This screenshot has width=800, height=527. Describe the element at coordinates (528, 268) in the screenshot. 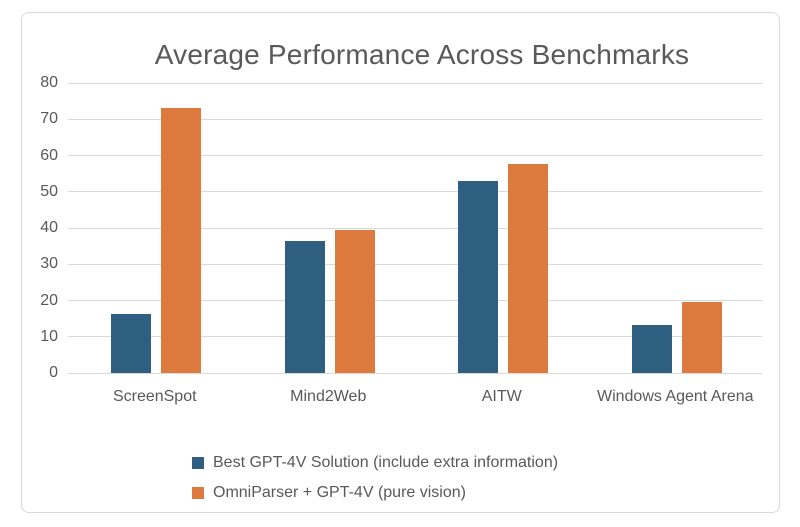

I see `bar-series2-cat3` at that location.